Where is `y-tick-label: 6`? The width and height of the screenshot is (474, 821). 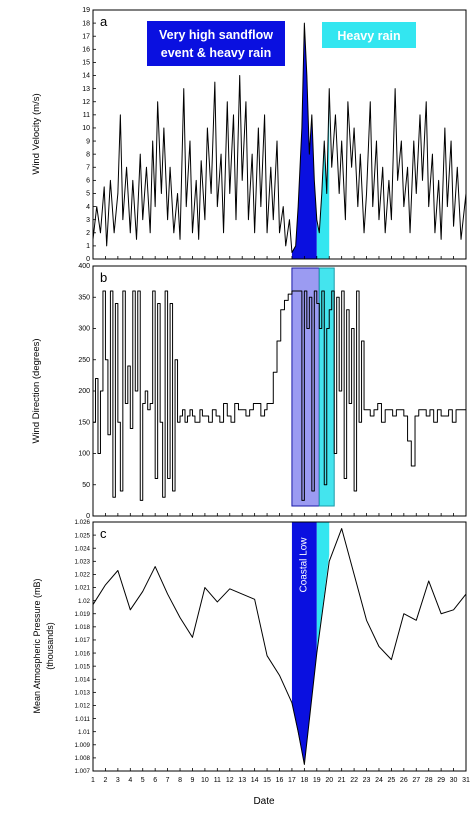 y-tick-label: 6 is located at coordinates (88, 181).